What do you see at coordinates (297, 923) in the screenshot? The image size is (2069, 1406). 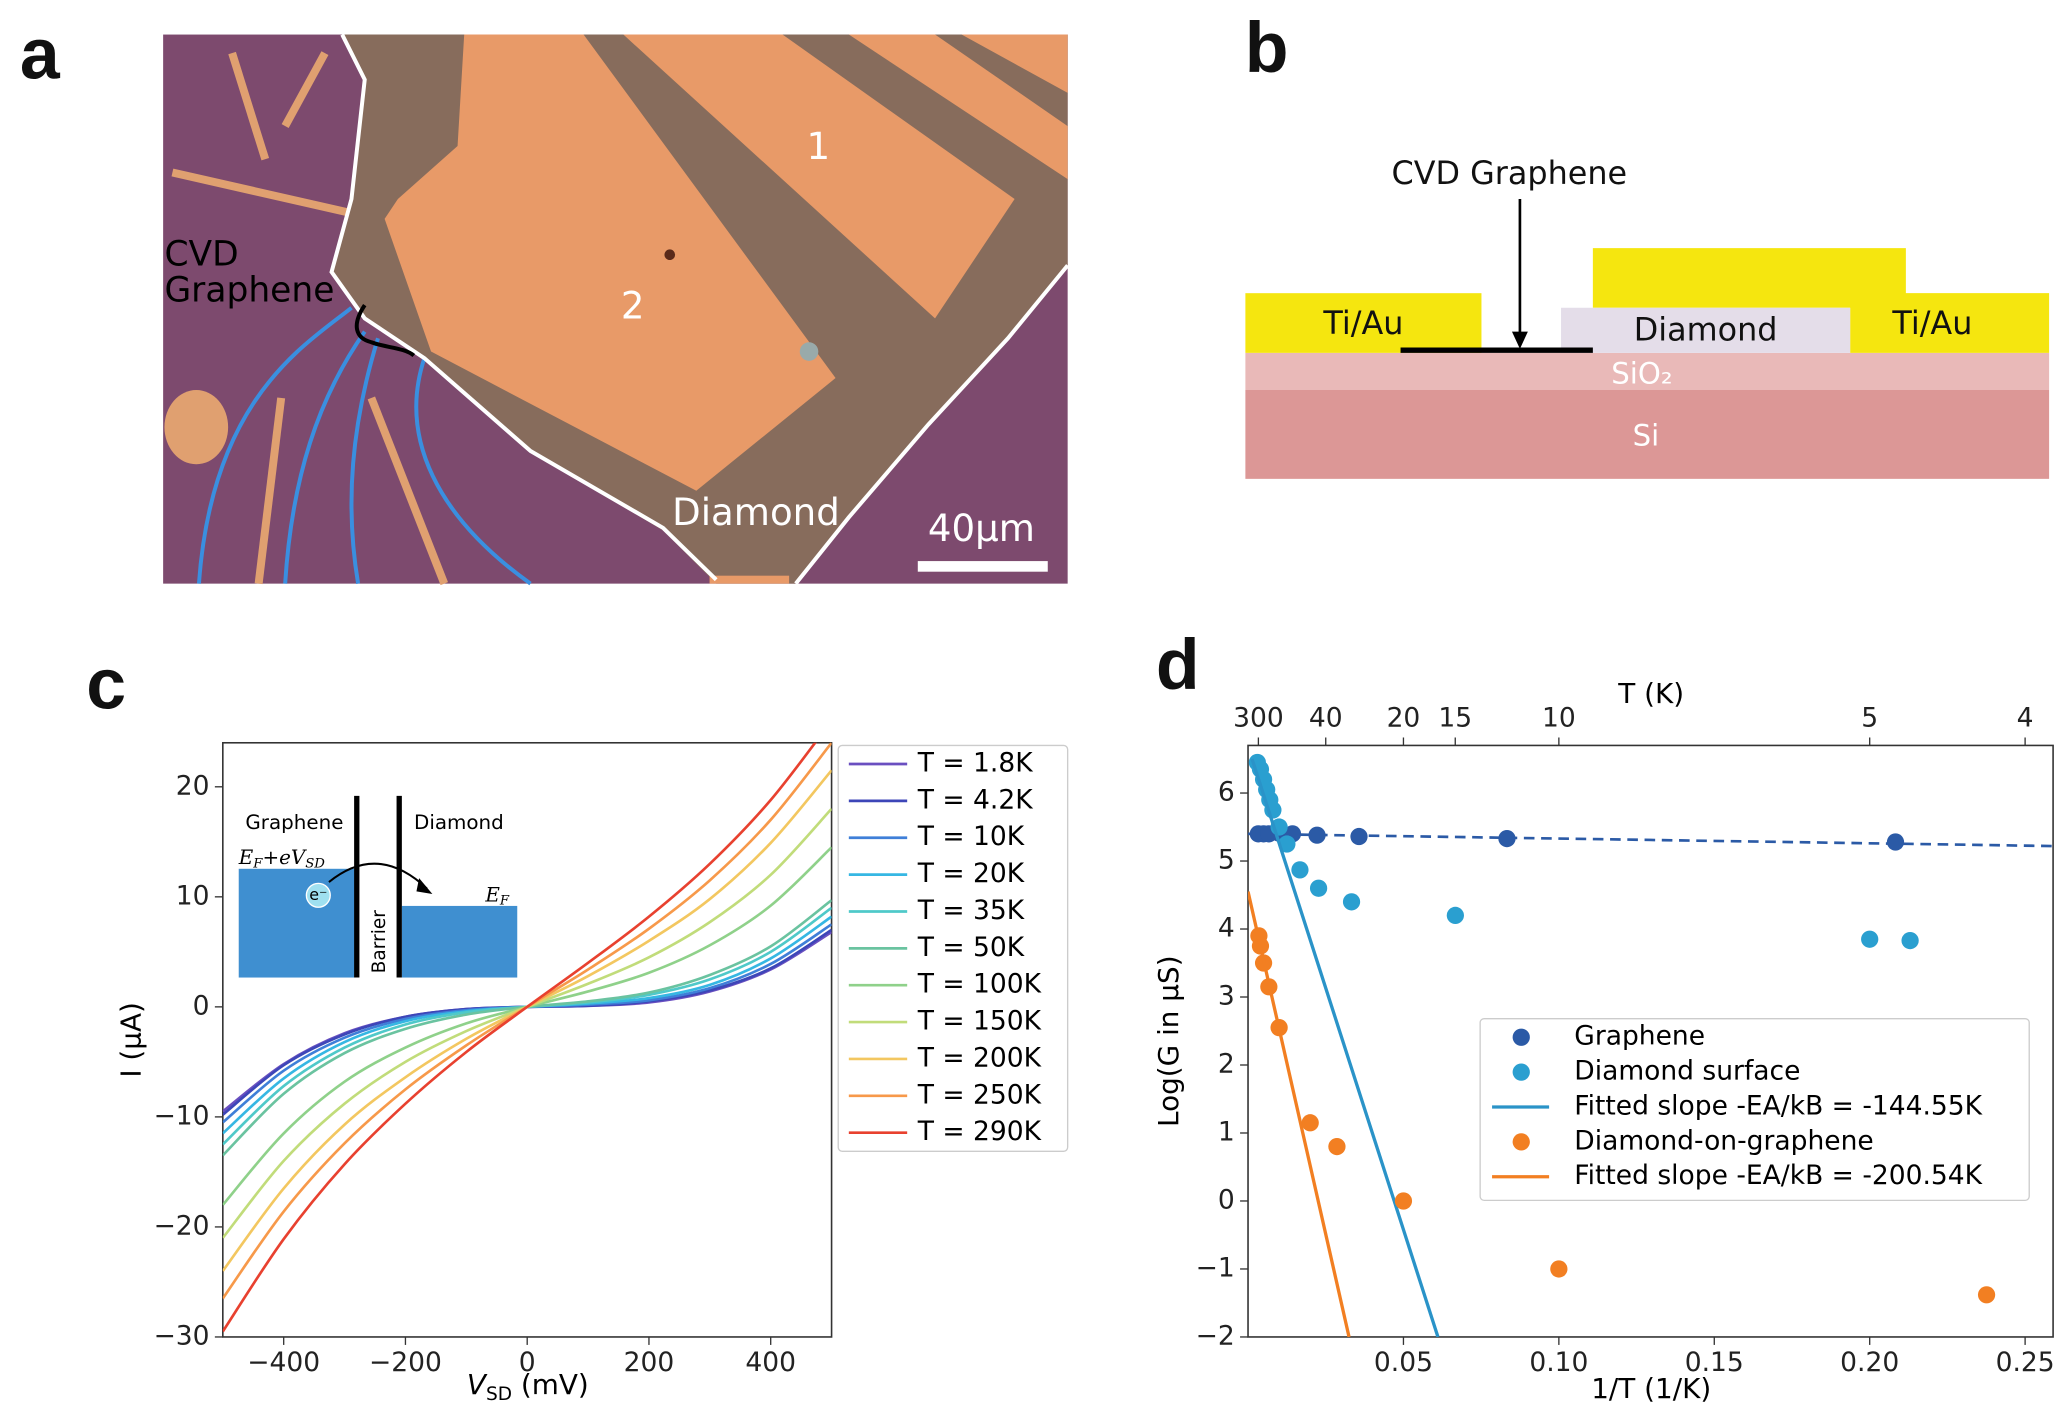 I see `graphene-band` at bounding box center [297, 923].